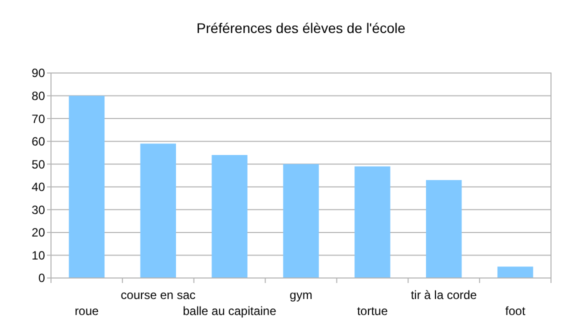 The image size is (565, 330). I want to click on y-tick-label: 0, so click(42, 278).